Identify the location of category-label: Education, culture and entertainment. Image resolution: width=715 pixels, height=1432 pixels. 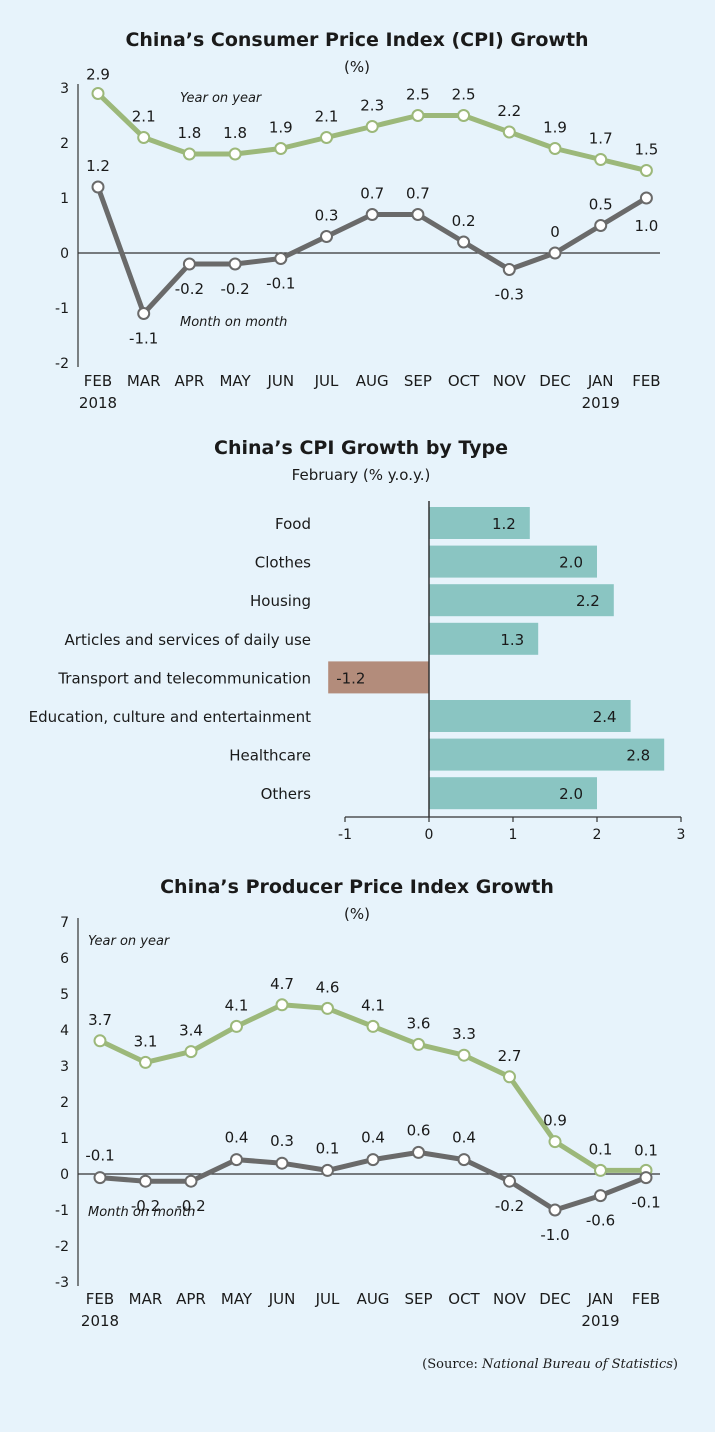
(170, 717).